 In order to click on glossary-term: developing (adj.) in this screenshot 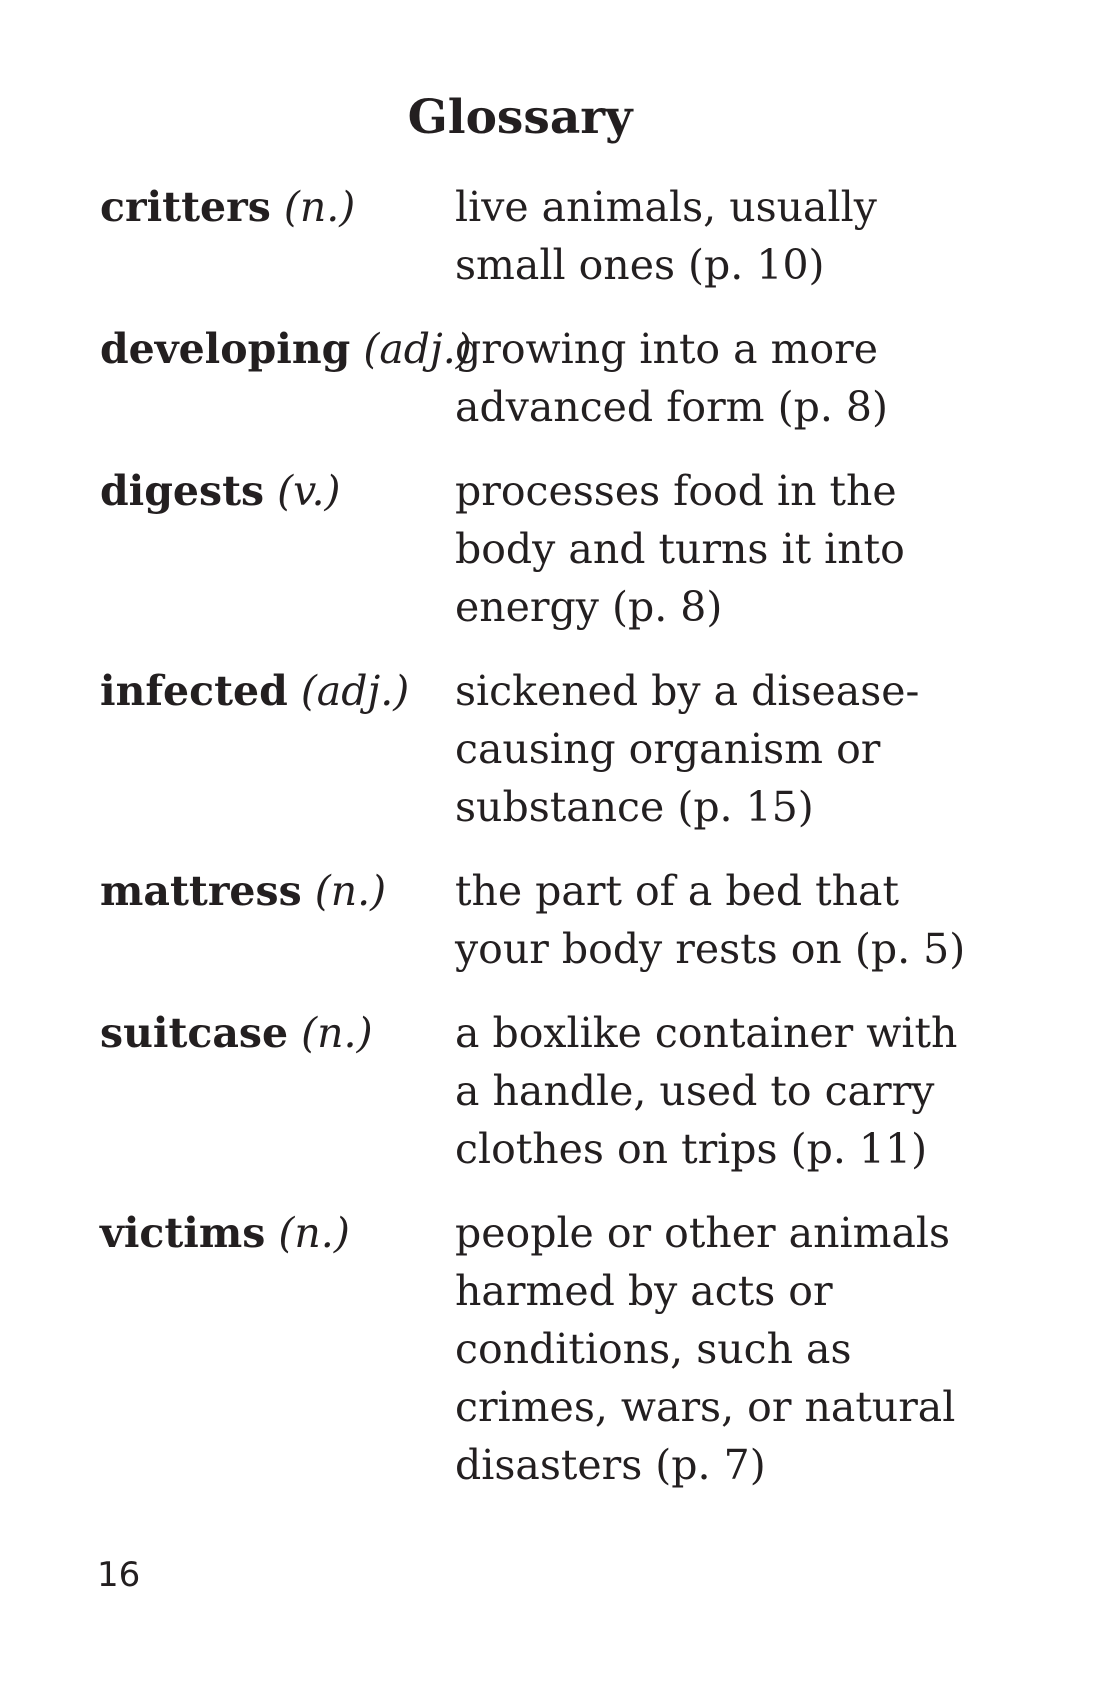, I will do `click(286, 378)`.